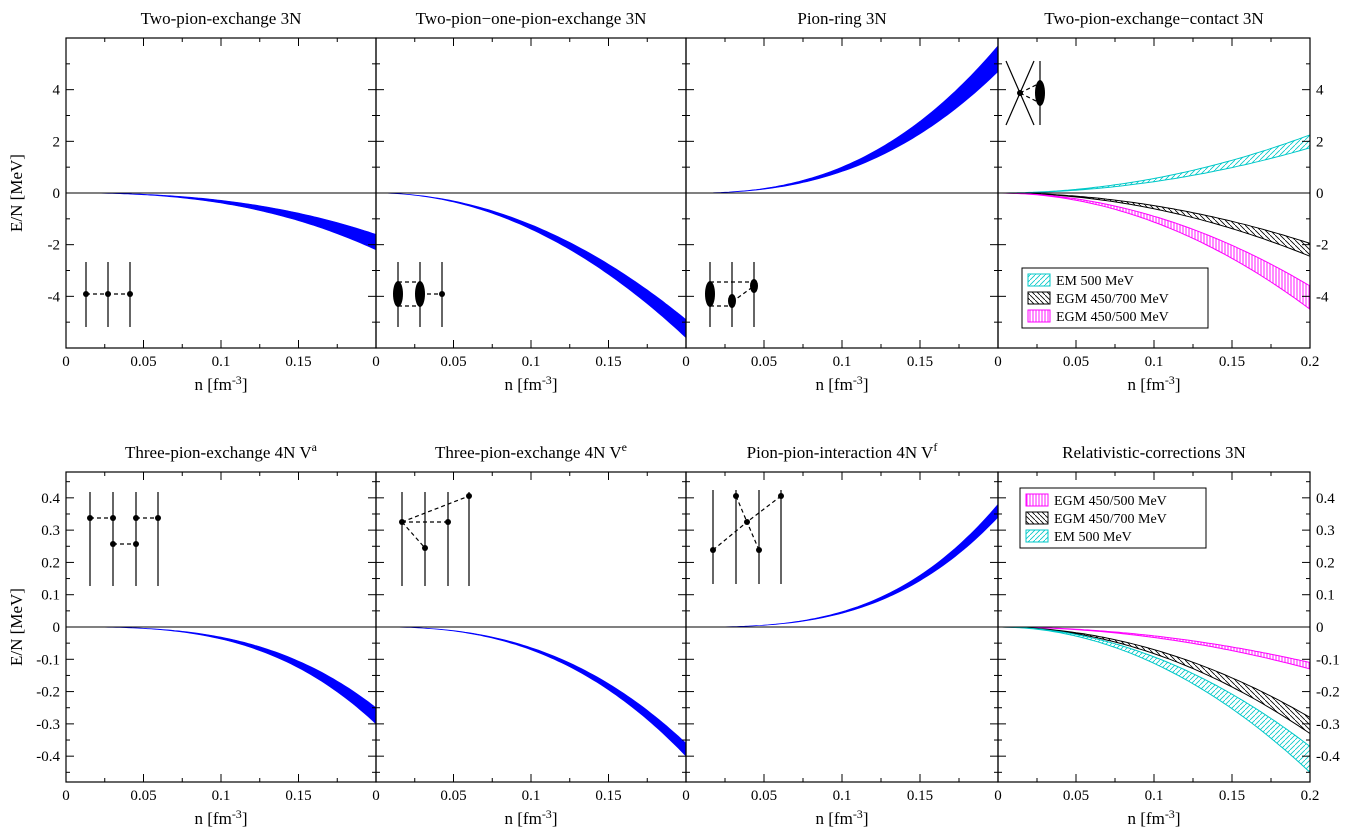  I want to click on y-axis-label-bottom: E/N [MeV], so click(16, 627).